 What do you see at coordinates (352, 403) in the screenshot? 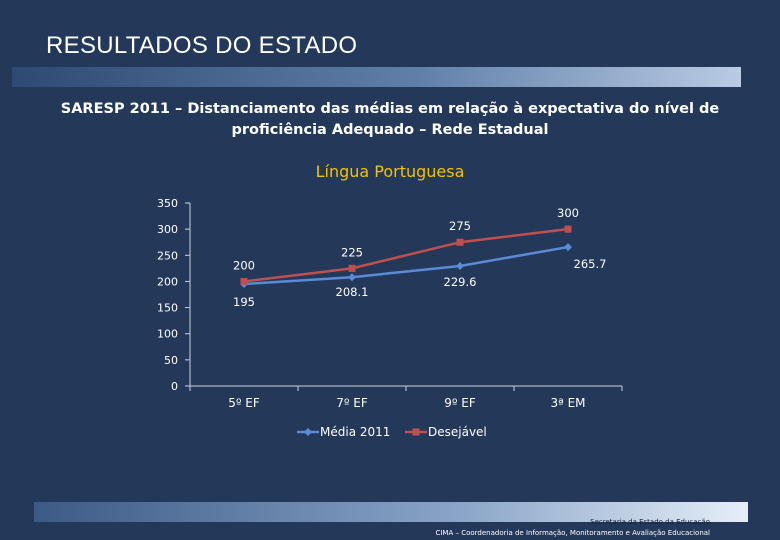
I see `x-tick-label: 7º EF` at bounding box center [352, 403].